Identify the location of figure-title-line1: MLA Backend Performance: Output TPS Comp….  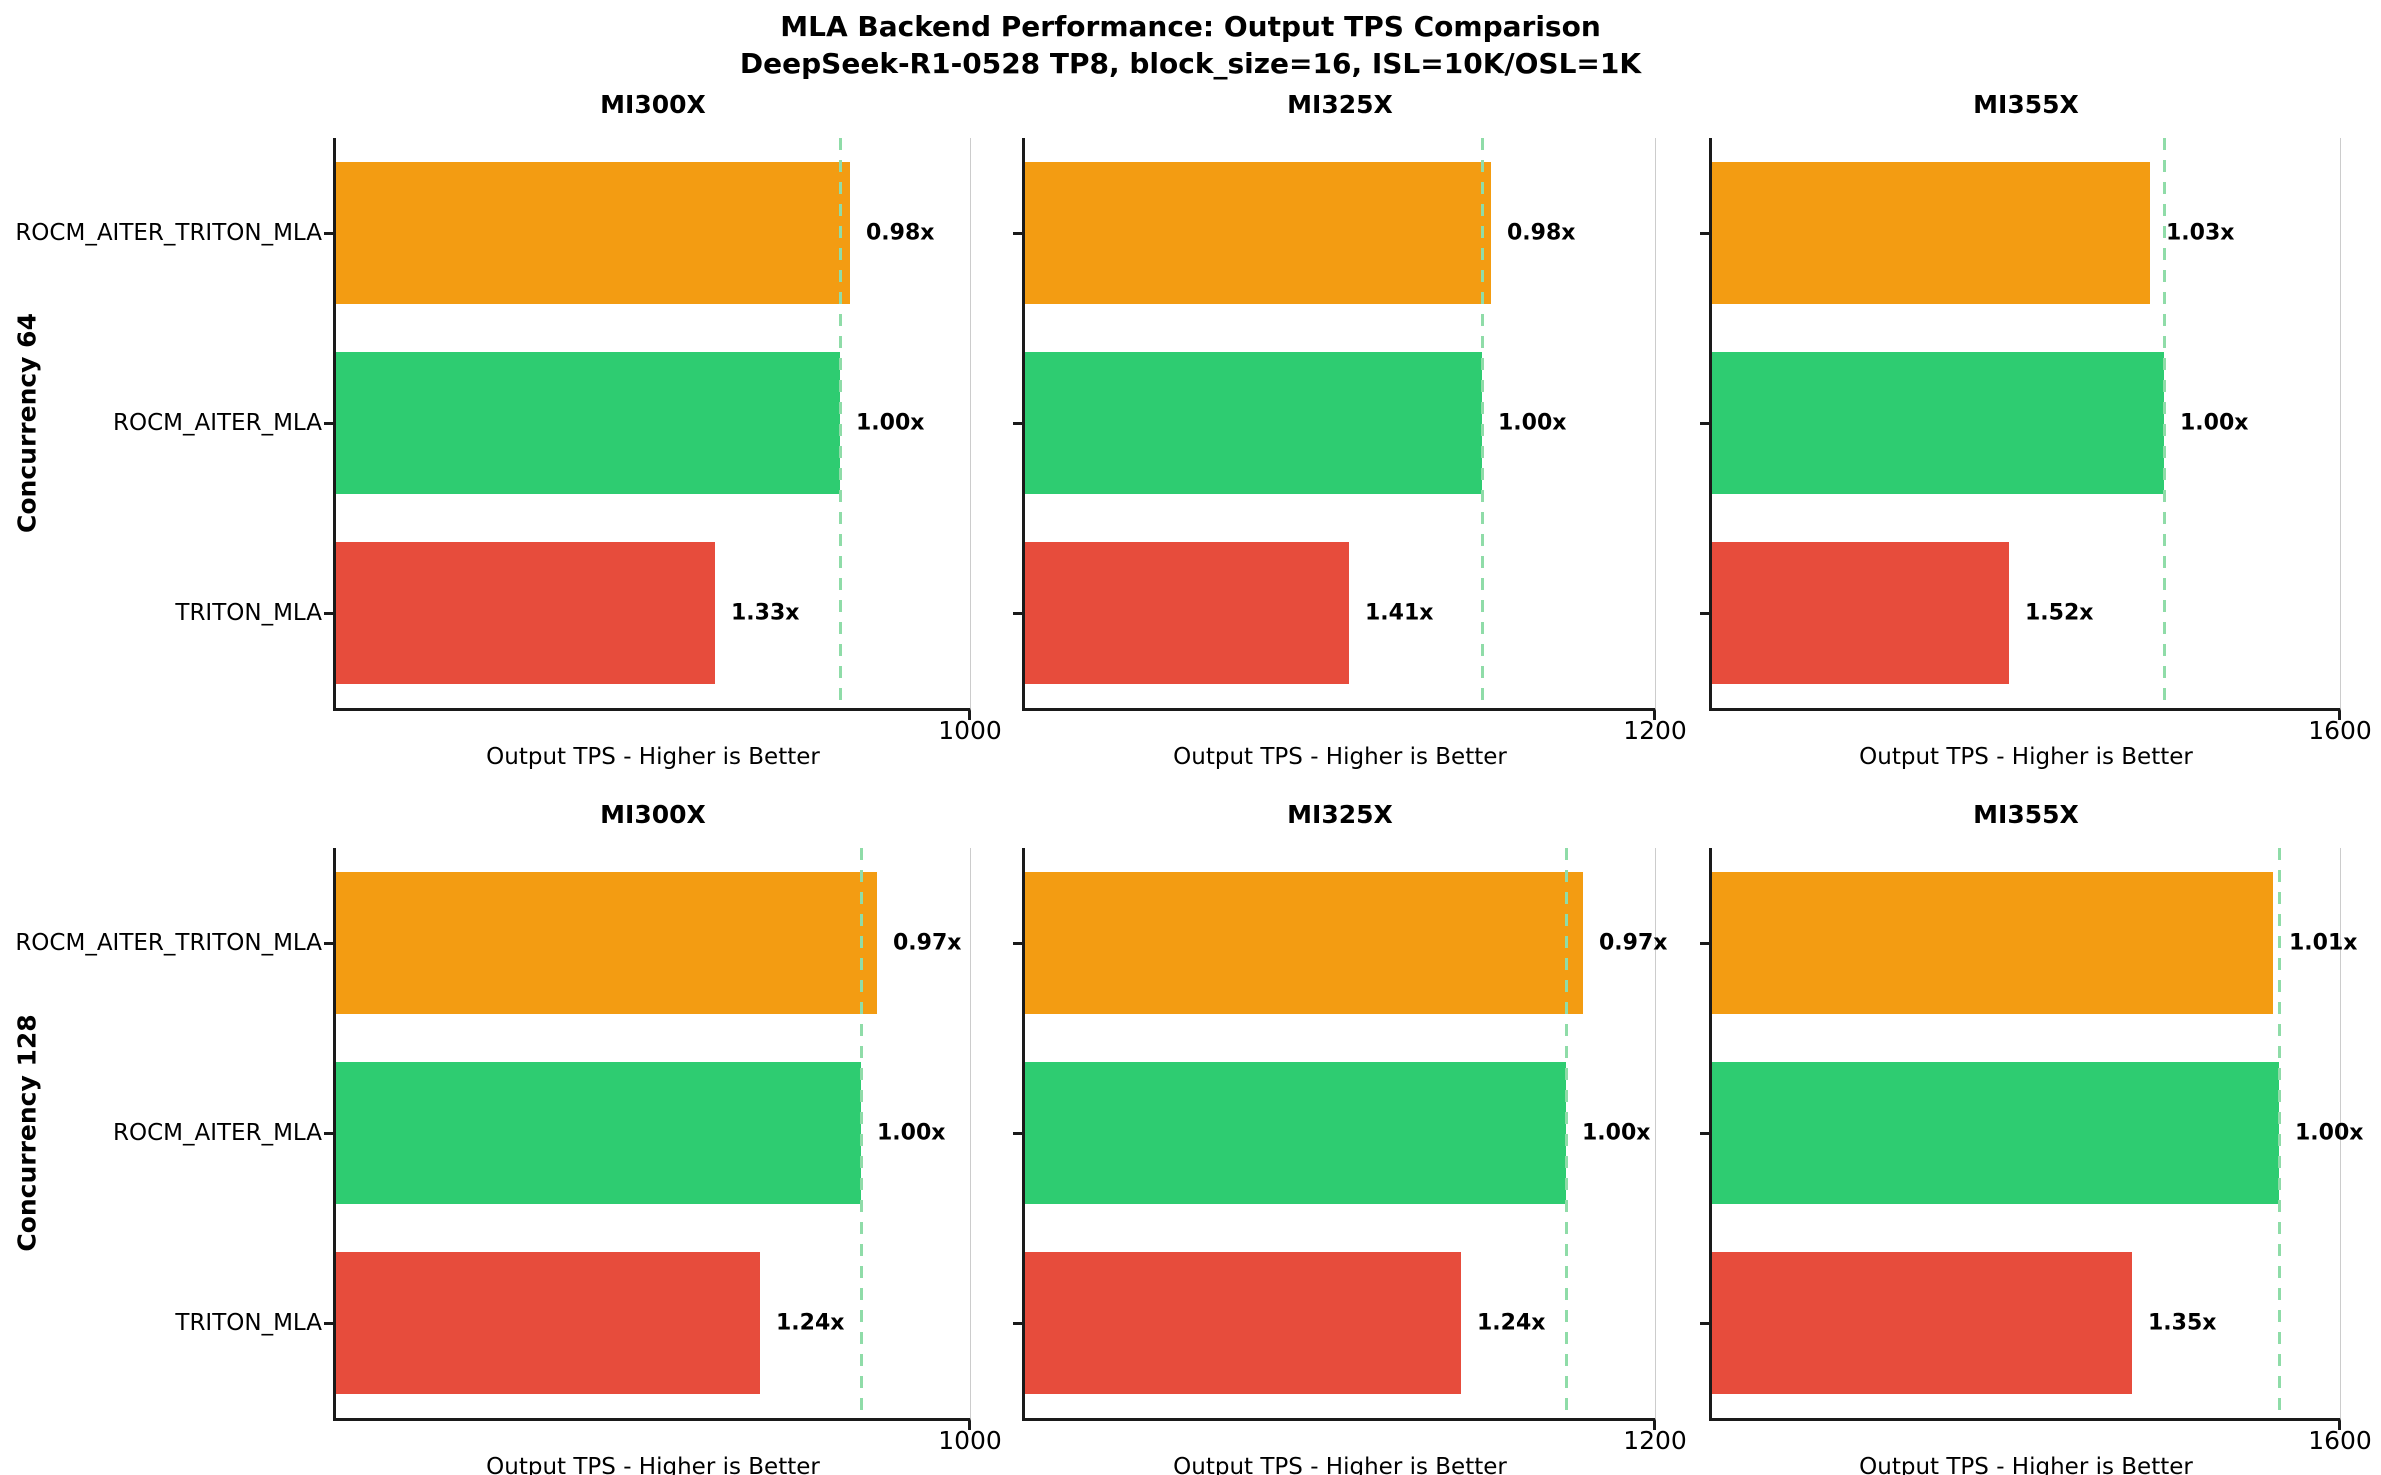
(1190, 26).